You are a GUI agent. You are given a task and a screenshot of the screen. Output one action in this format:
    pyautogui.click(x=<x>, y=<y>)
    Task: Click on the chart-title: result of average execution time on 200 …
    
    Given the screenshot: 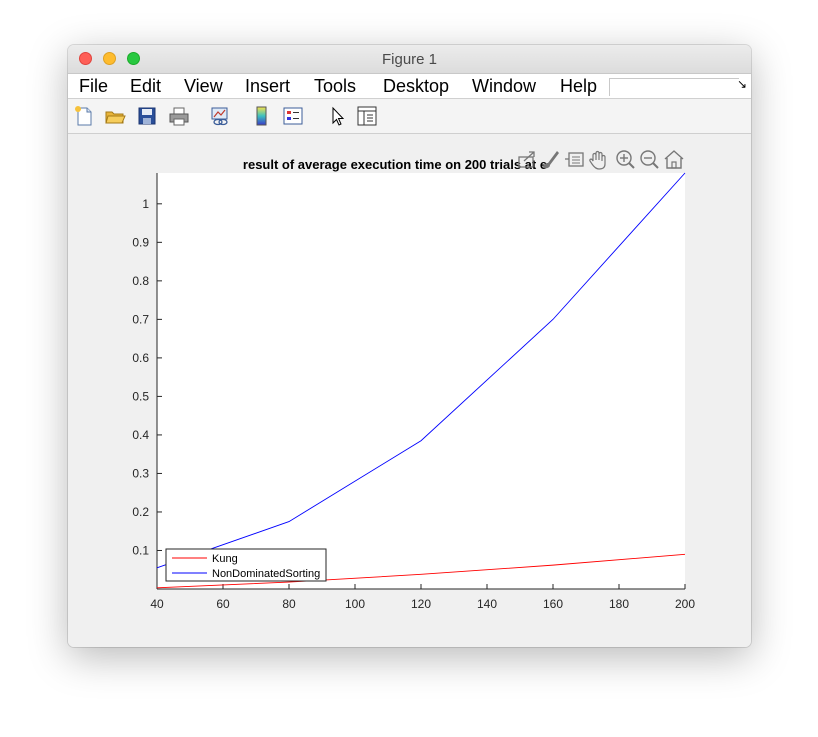 What is the action you would take?
    pyautogui.click(x=395, y=164)
    